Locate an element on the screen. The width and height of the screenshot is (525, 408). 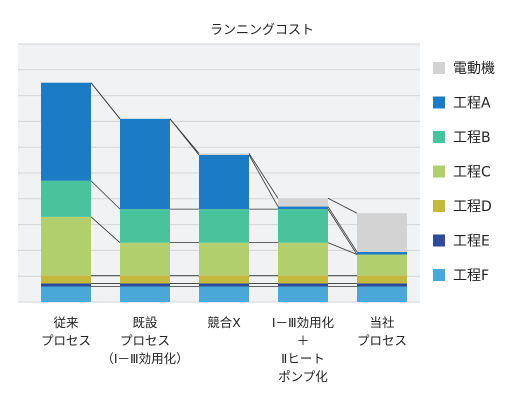
bar-segment-工程E-4 is located at coordinates (382, 285).